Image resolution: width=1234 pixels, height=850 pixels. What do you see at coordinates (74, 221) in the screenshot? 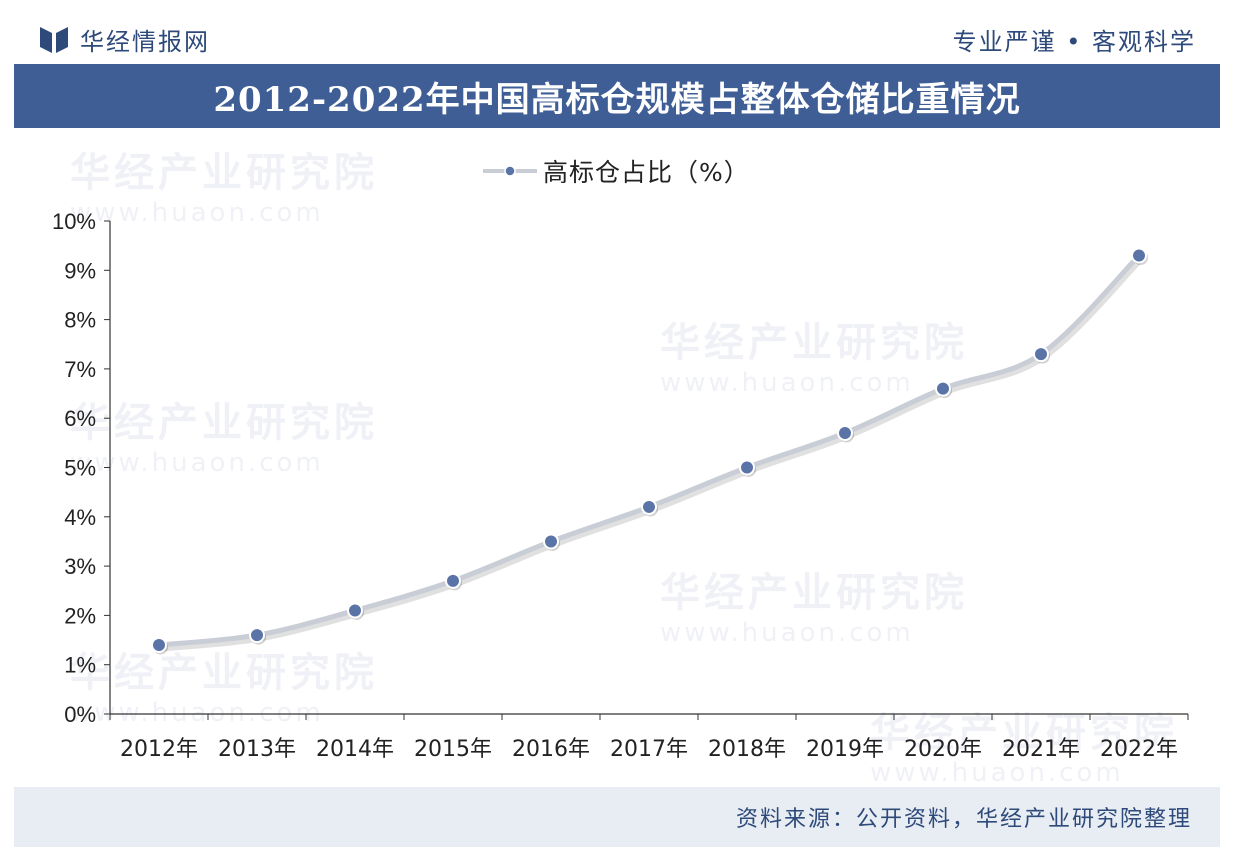
I see `y-tick-label: 10%` at bounding box center [74, 221].